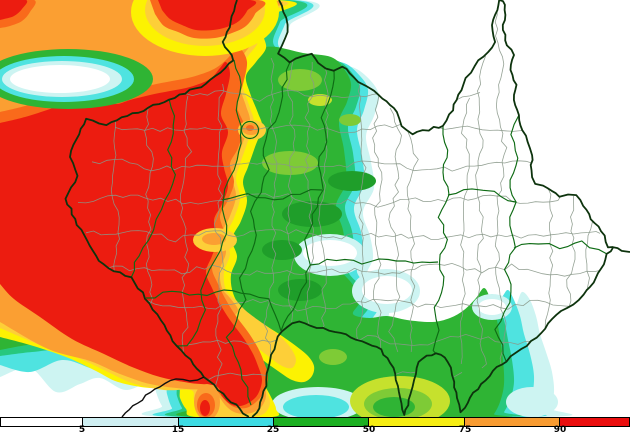  Describe the element at coordinates (316, 406) in the screenshot. I see `field-spot-cyan` at that location.